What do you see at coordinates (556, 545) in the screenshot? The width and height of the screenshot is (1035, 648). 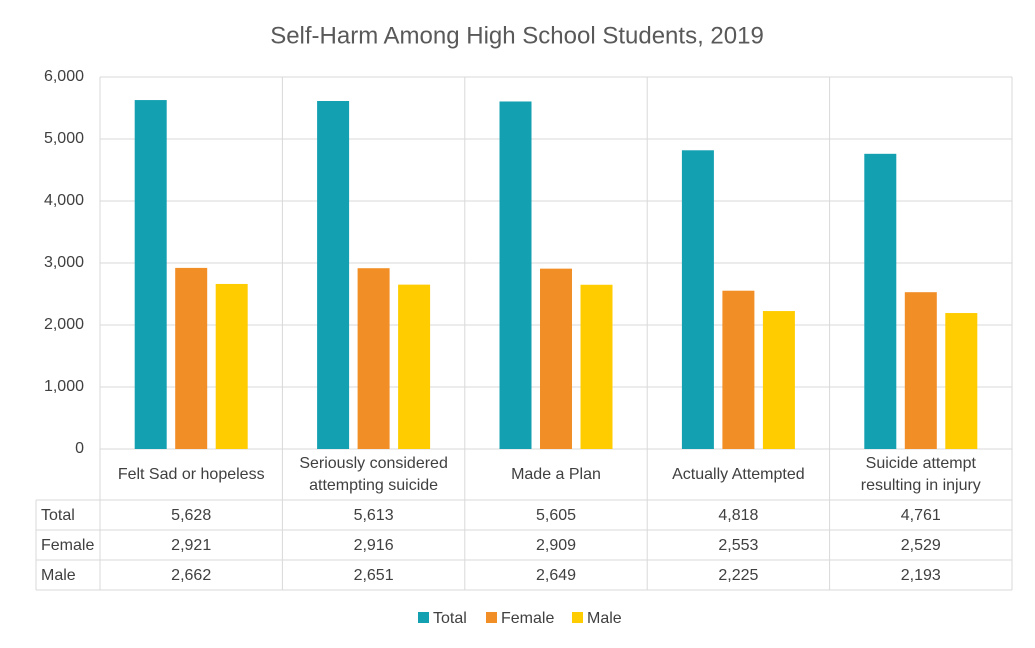 I see `table-cell: 2,909` at bounding box center [556, 545].